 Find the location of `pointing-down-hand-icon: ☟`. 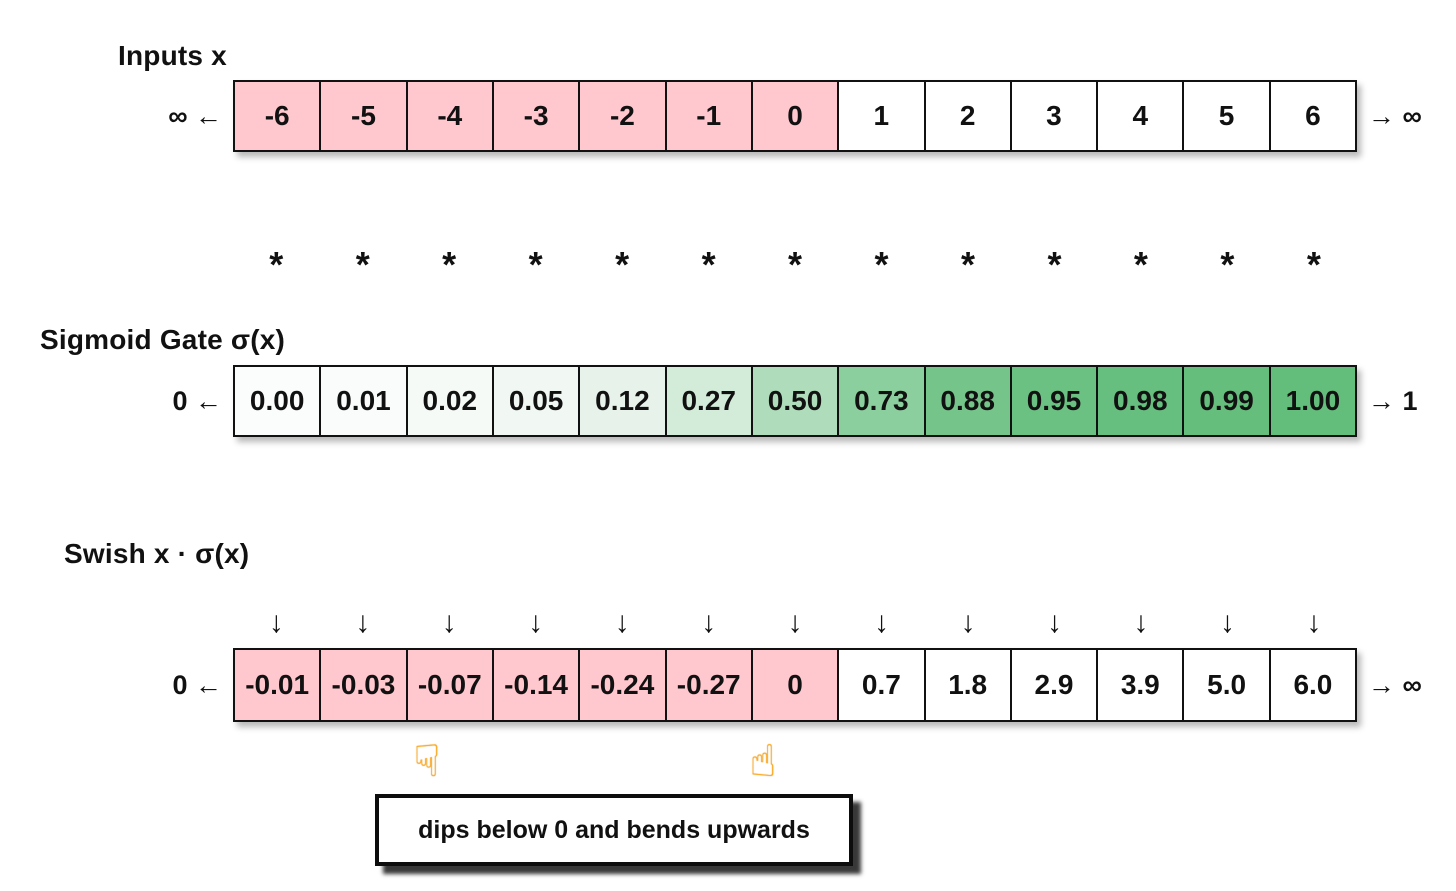

pointing-down-hand-icon: ☟ is located at coordinates (427, 761).